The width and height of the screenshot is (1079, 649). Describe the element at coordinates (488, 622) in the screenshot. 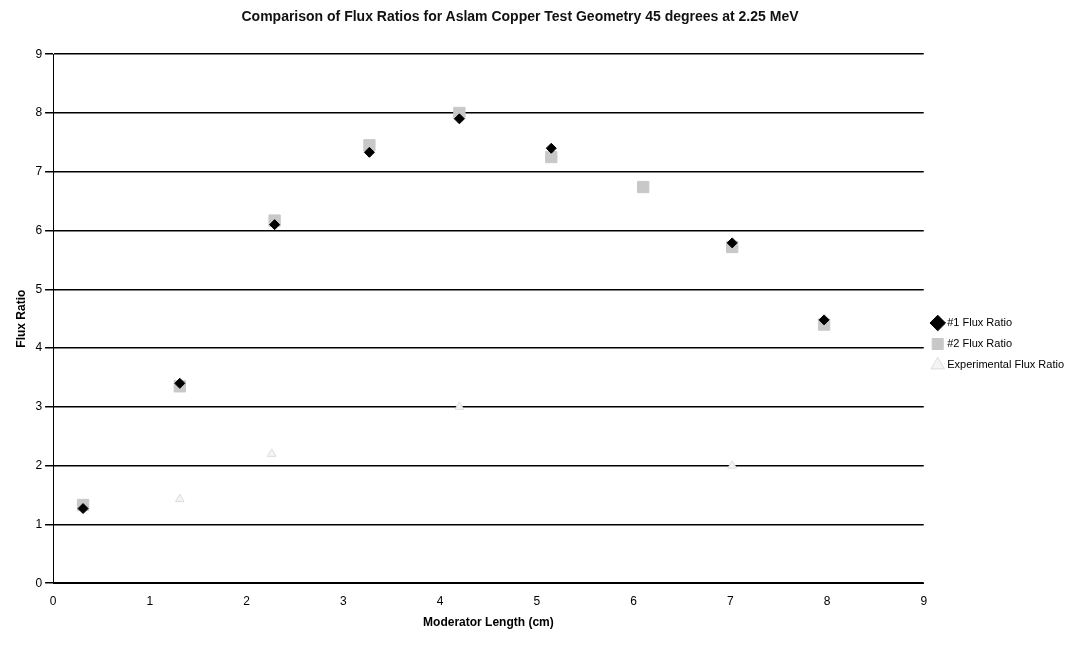

I see `x-axis-title: Moderator Length (cm)` at that location.